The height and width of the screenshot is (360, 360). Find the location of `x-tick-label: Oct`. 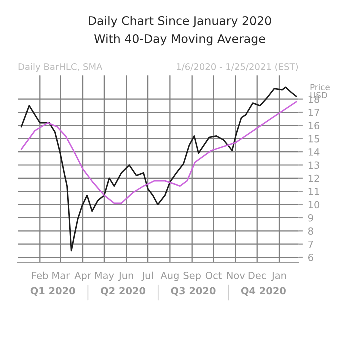

x-tick-label: Oct is located at coordinates (214, 276).